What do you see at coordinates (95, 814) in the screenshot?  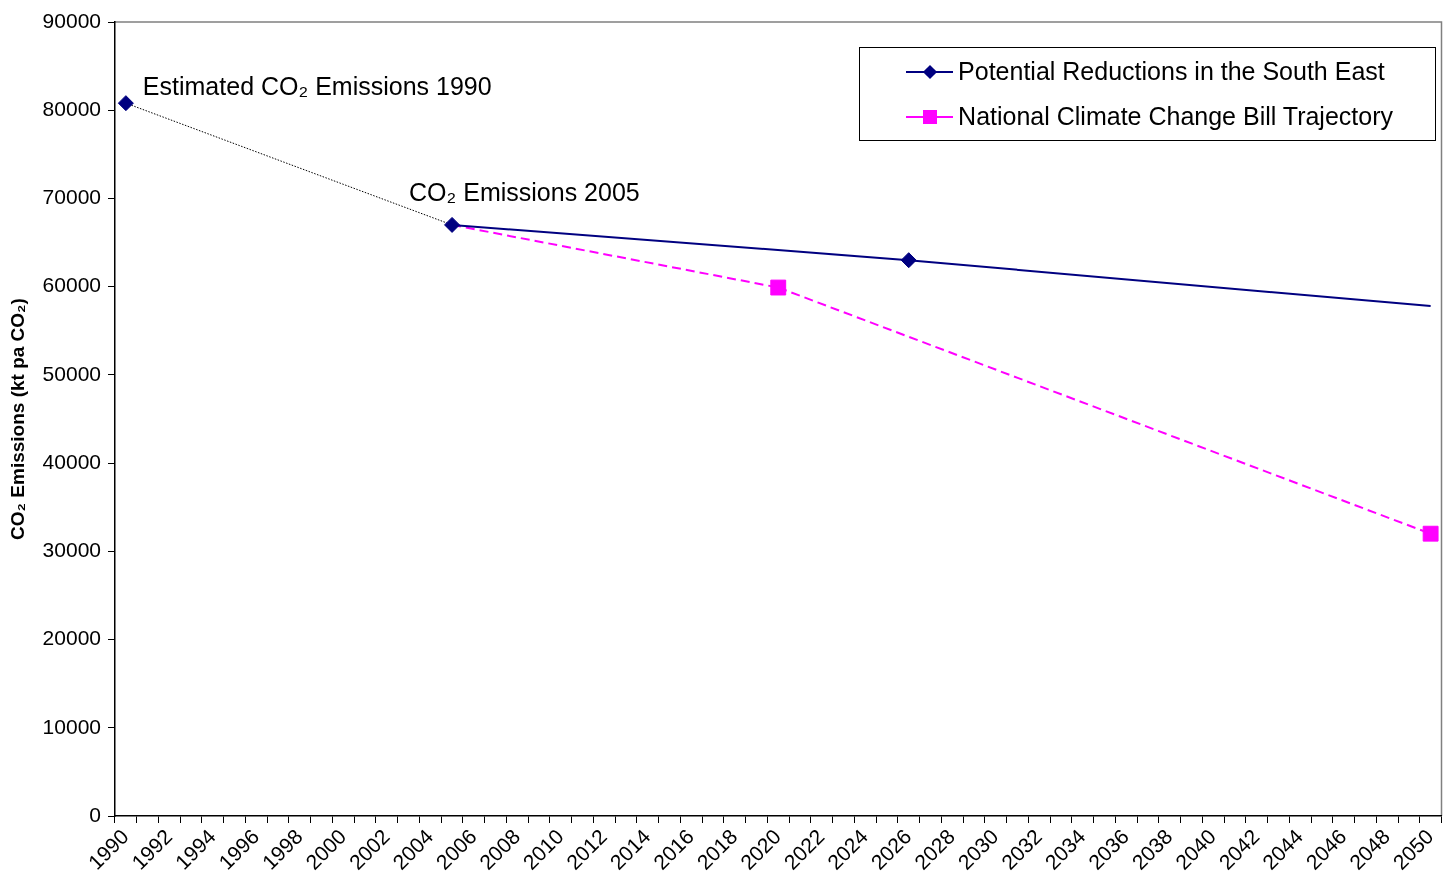 I see `y-tick-label: 0` at bounding box center [95, 814].